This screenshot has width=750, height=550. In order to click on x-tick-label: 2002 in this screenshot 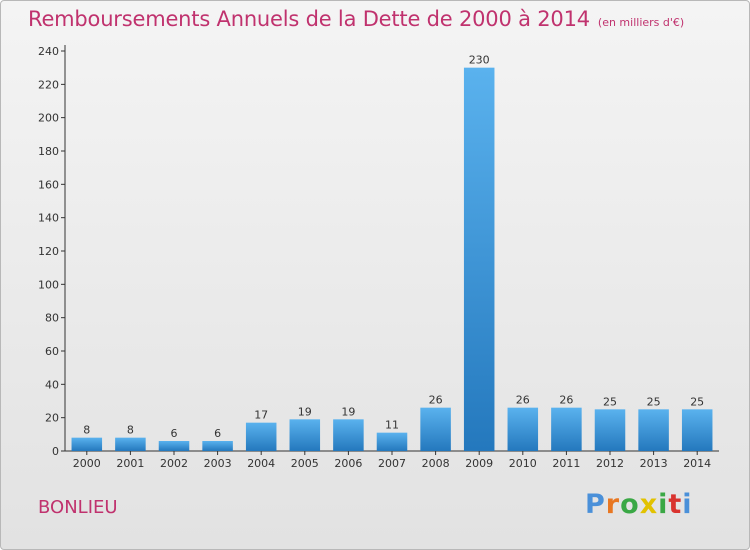, I will do `click(174, 463)`.